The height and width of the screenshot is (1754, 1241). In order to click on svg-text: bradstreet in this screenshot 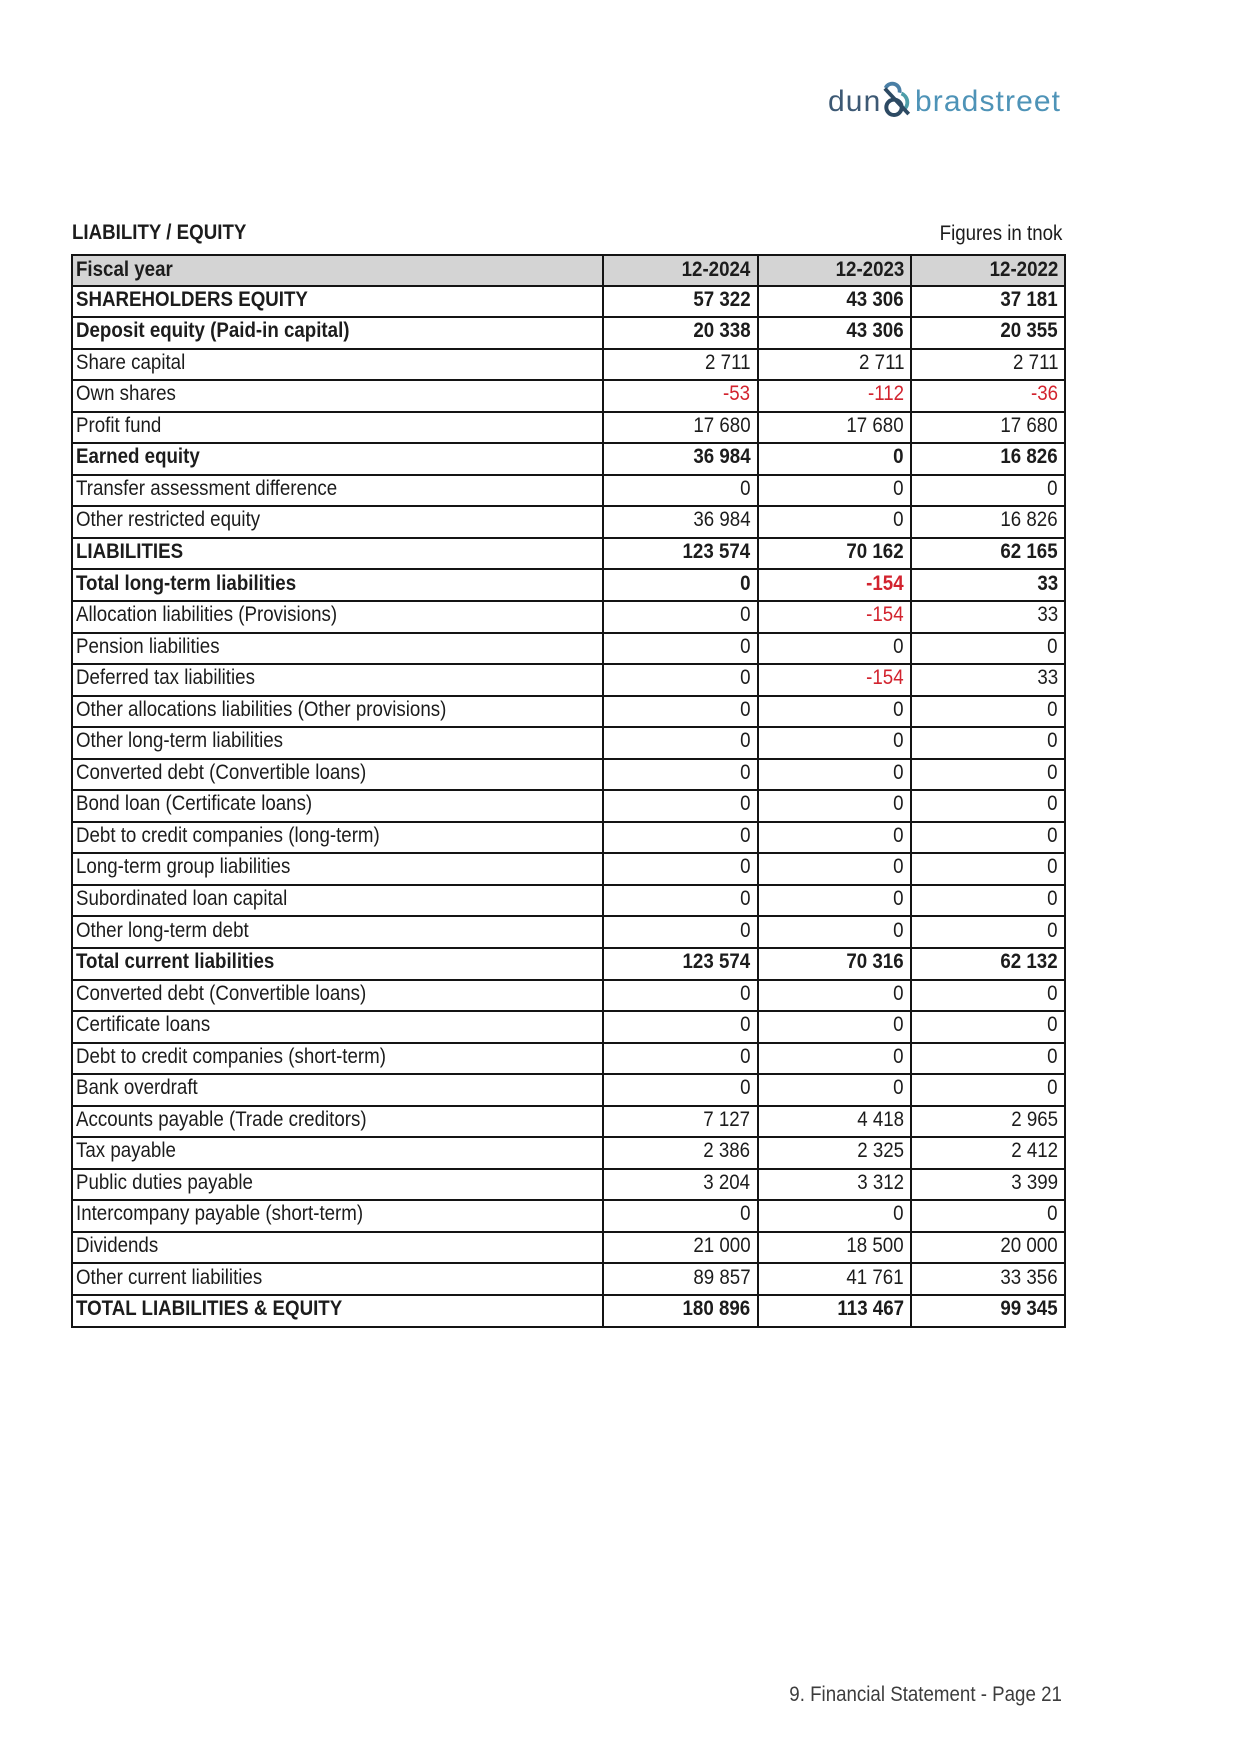, I will do `click(988, 101)`.